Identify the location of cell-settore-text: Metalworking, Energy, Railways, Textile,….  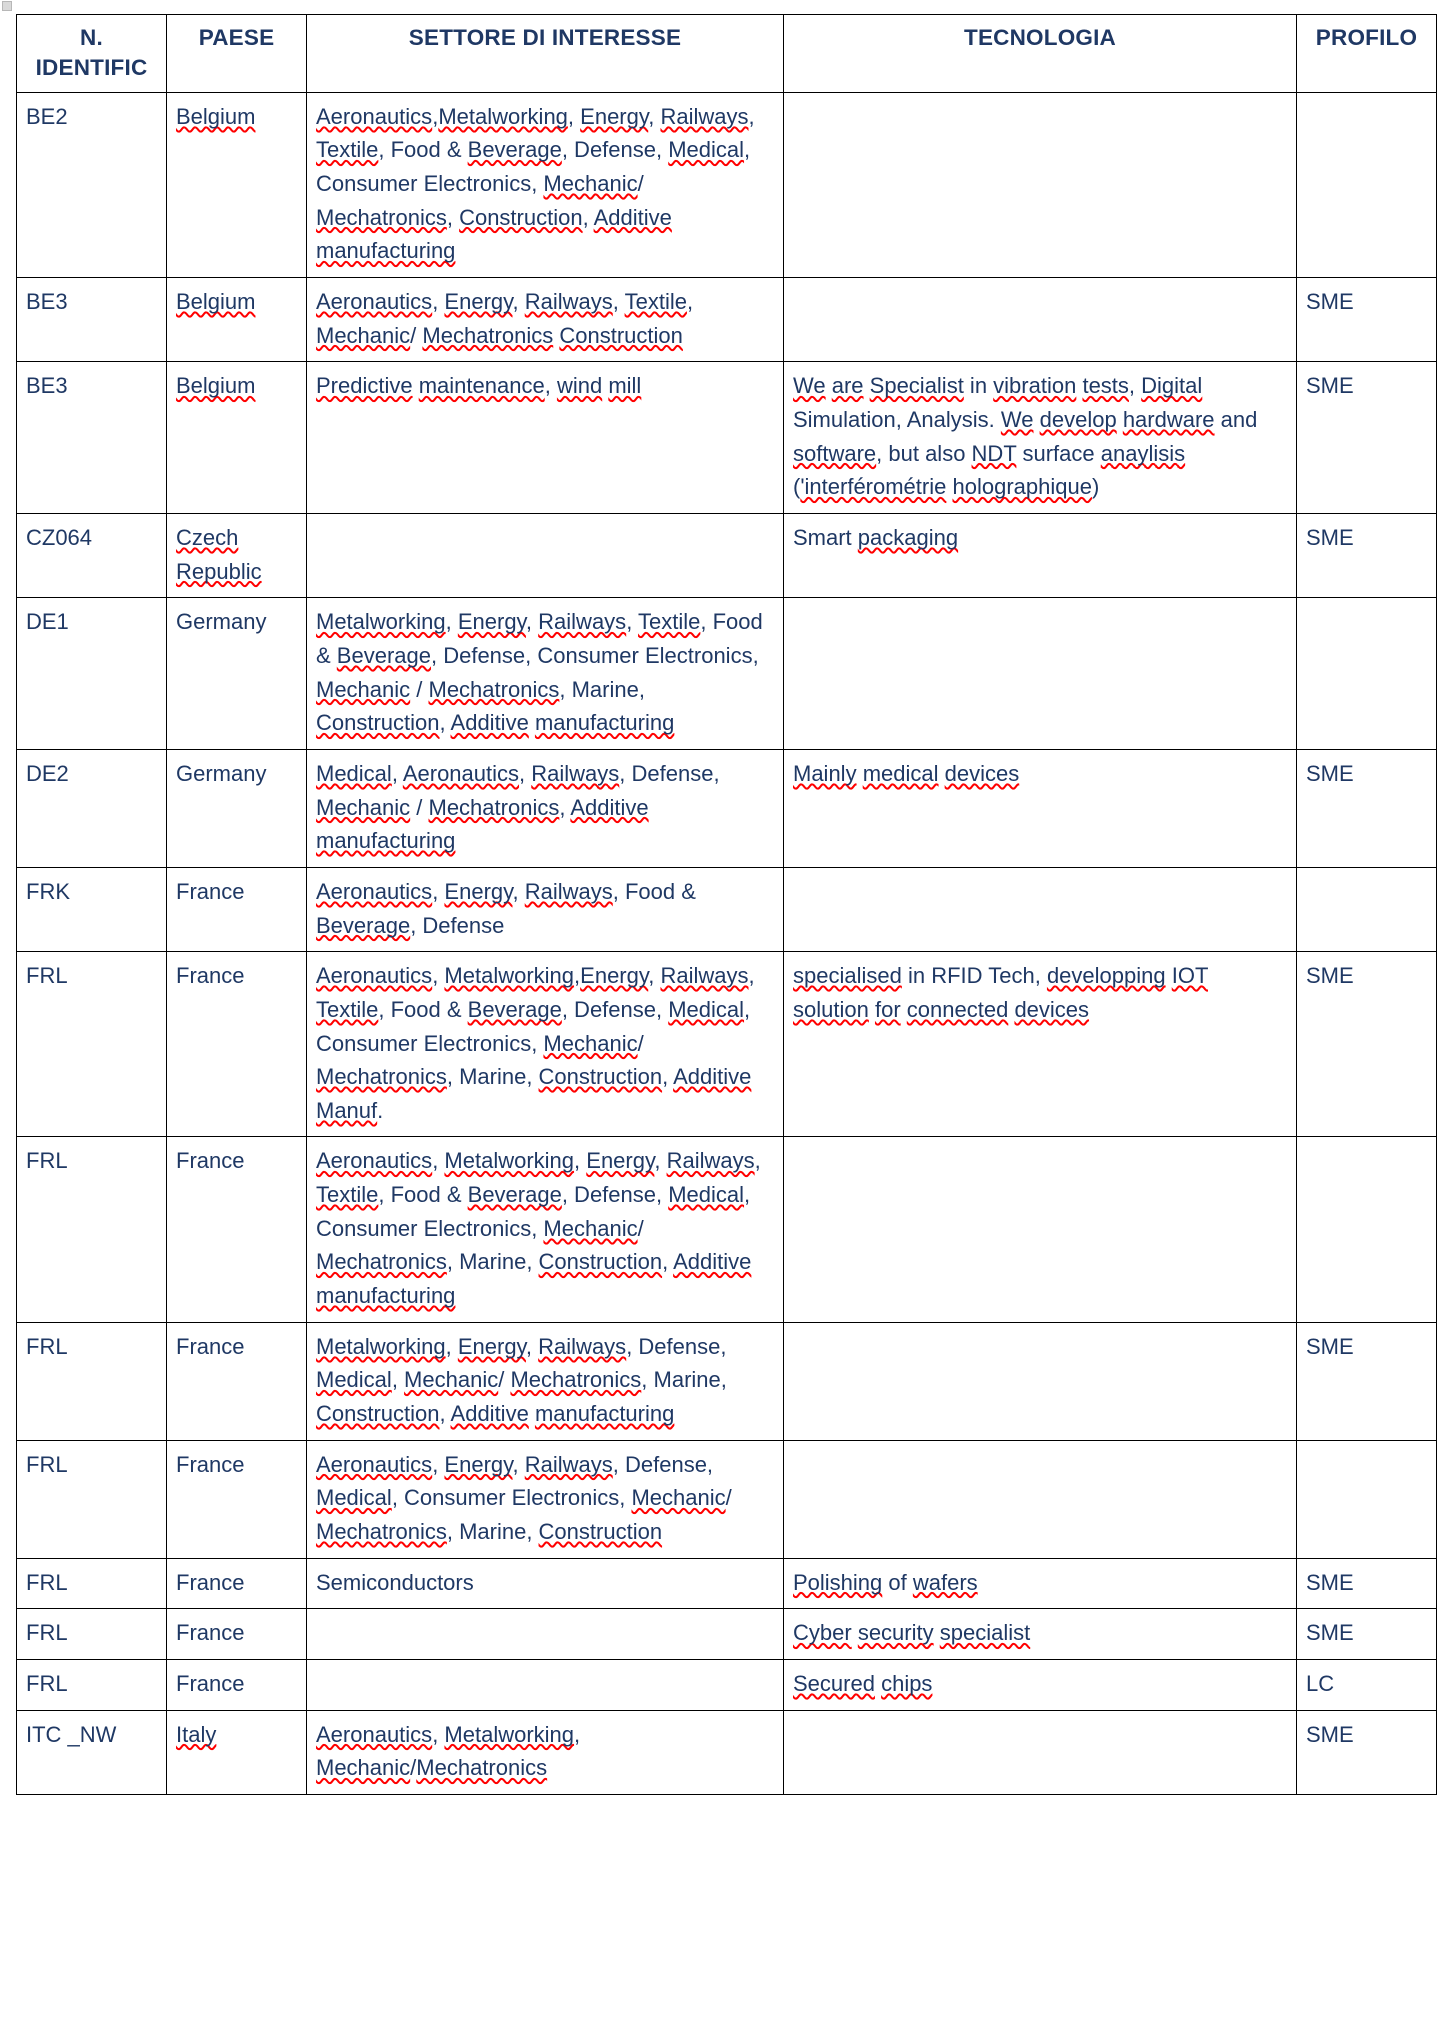
(542, 672).